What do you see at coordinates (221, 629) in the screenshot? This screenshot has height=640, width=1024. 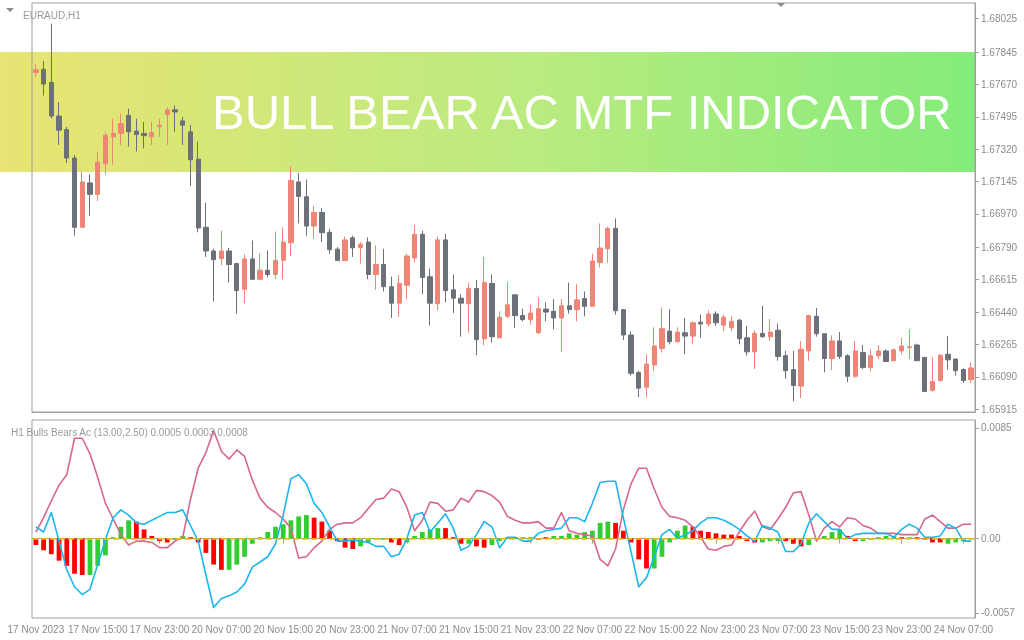 I see `x-tick-label: 20 Nov 07:00` at bounding box center [221, 629].